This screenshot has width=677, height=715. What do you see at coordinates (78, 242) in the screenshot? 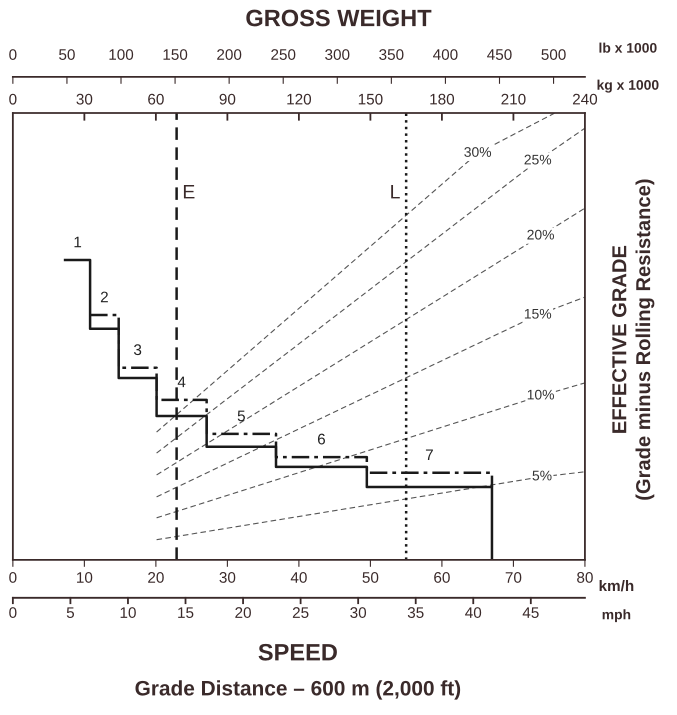
I see `annotation: 1` at bounding box center [78, 242].